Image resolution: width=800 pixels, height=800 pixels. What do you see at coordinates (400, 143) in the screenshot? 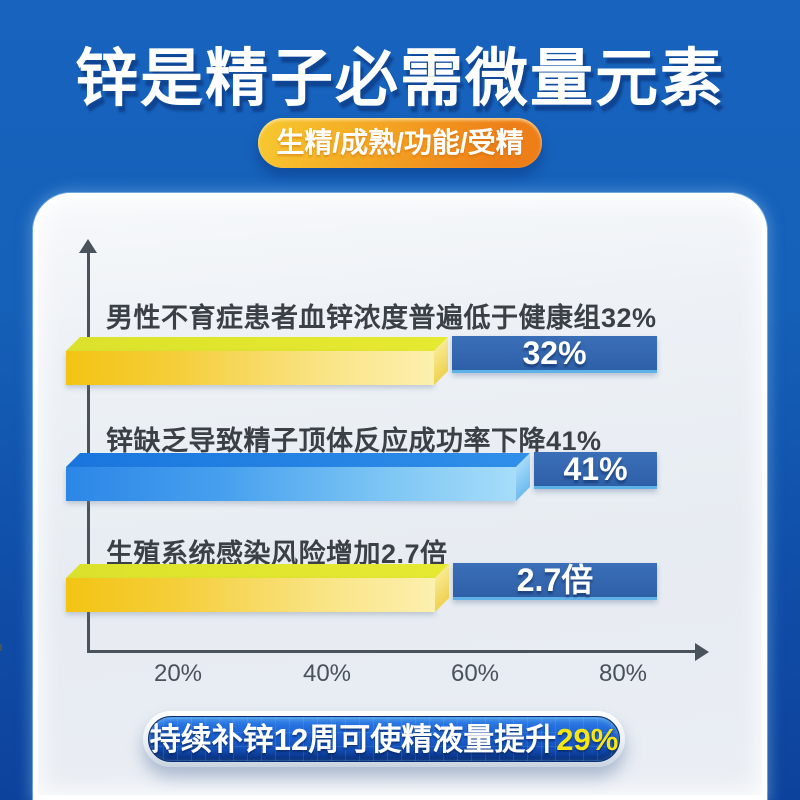
I see `subtitle-badge: 生精/成熟/功能/受精` at bounding box center [400, 143].